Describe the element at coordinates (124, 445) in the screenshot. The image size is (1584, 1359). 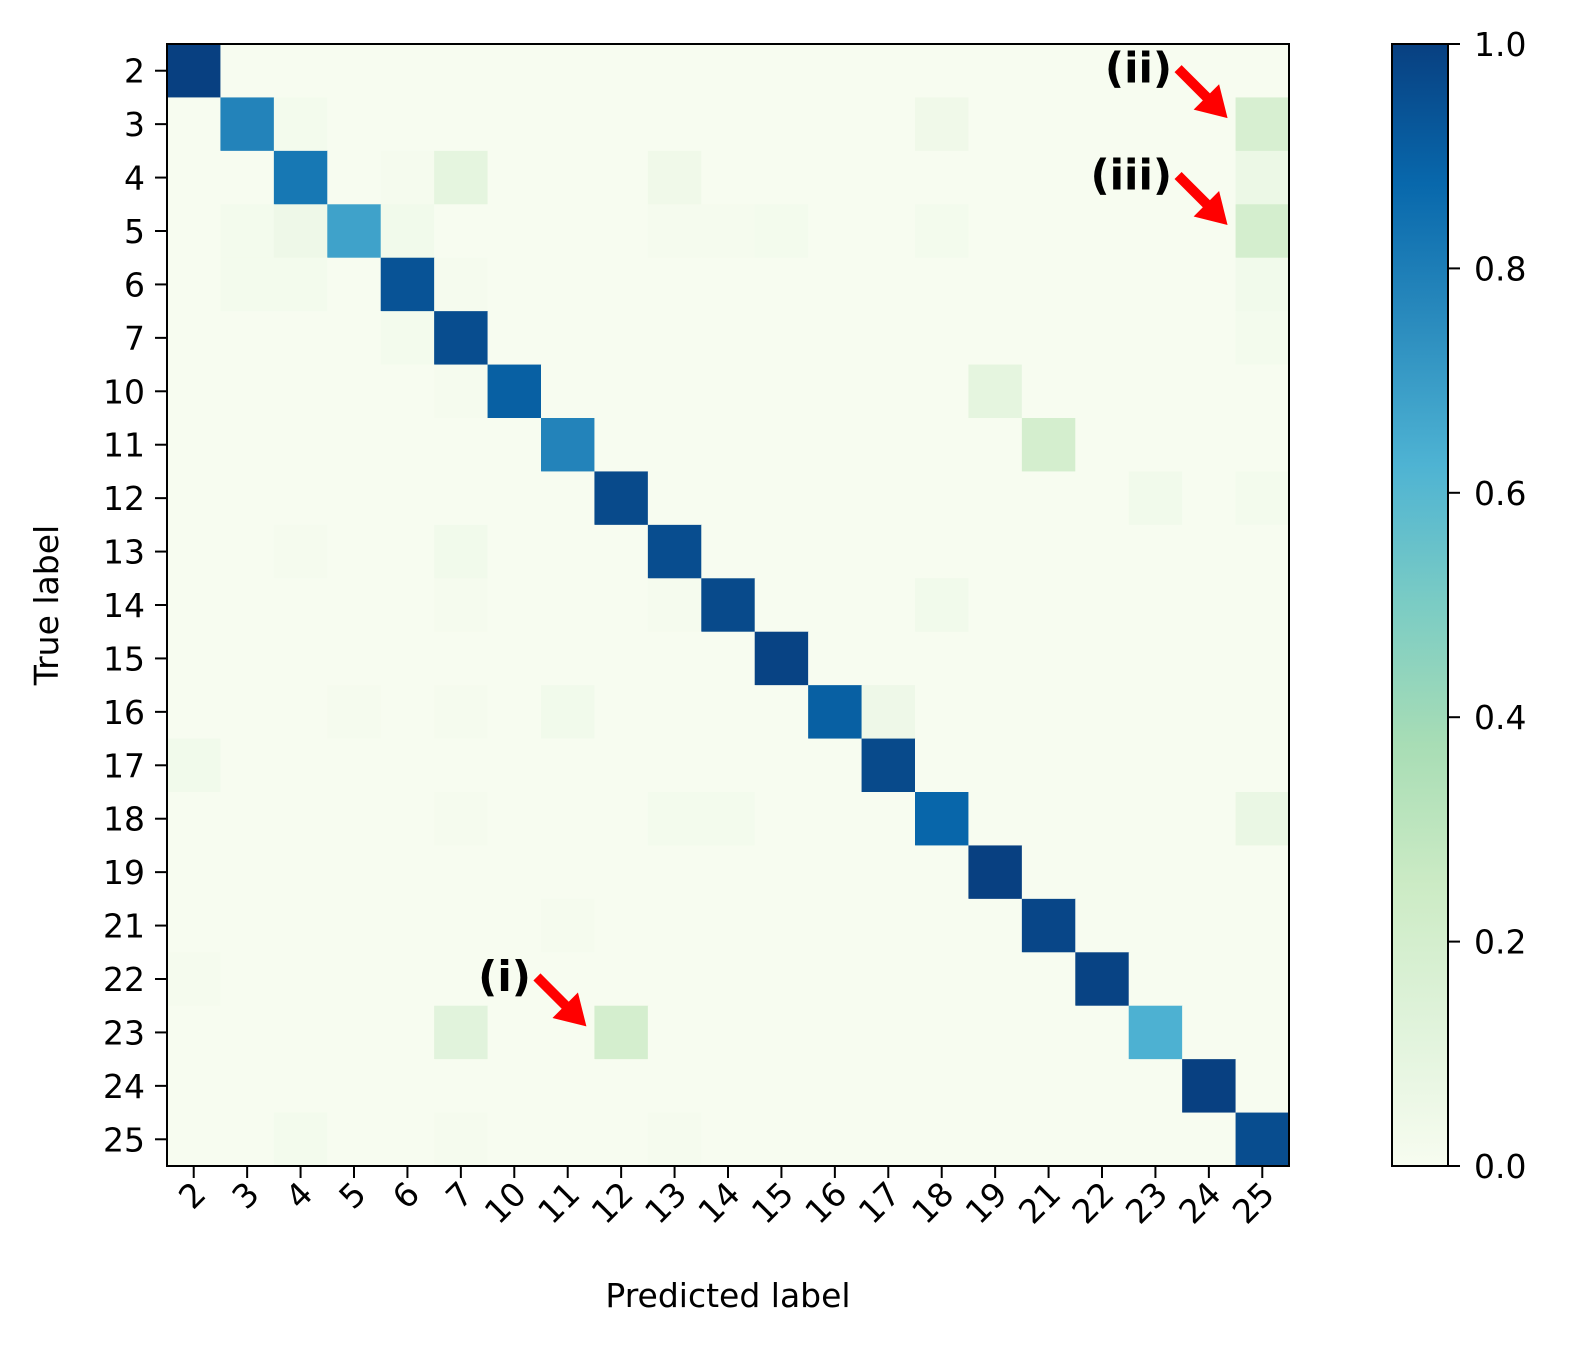
I see `y-tick-label: 11` at that location.